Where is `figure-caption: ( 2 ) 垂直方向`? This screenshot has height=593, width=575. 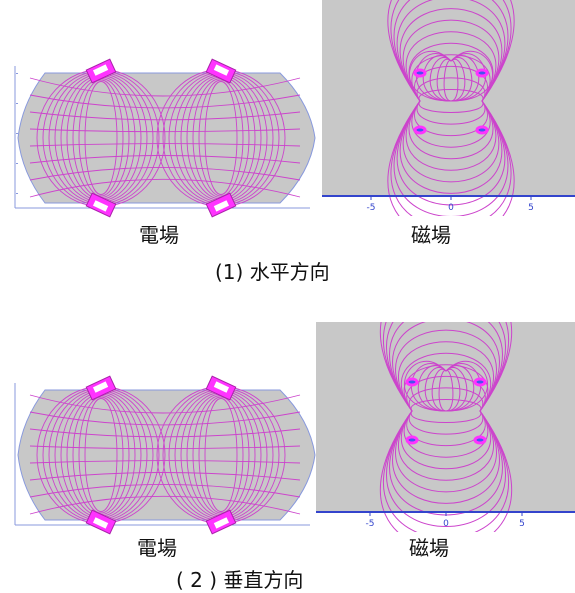 figure-caption: ( 2 ) 垂直方向 is located at coordinates (240, 580).